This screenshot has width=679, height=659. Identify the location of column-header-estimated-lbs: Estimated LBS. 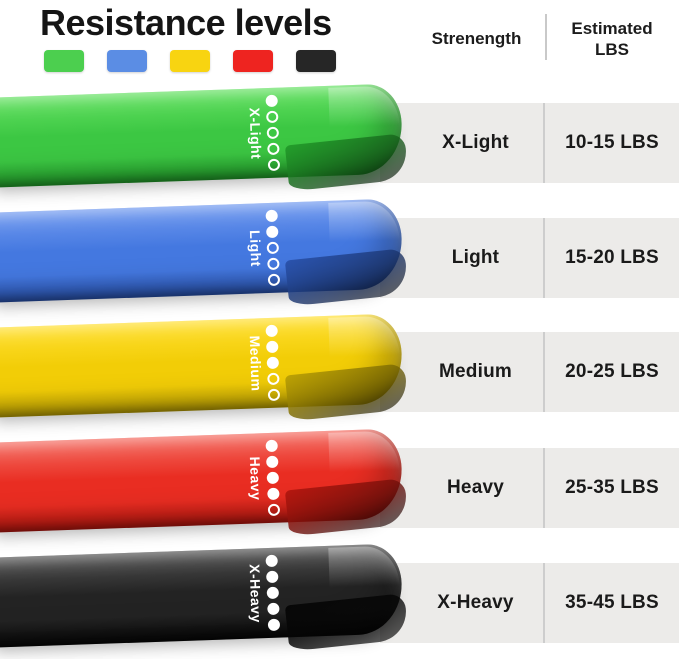
(612, 38).